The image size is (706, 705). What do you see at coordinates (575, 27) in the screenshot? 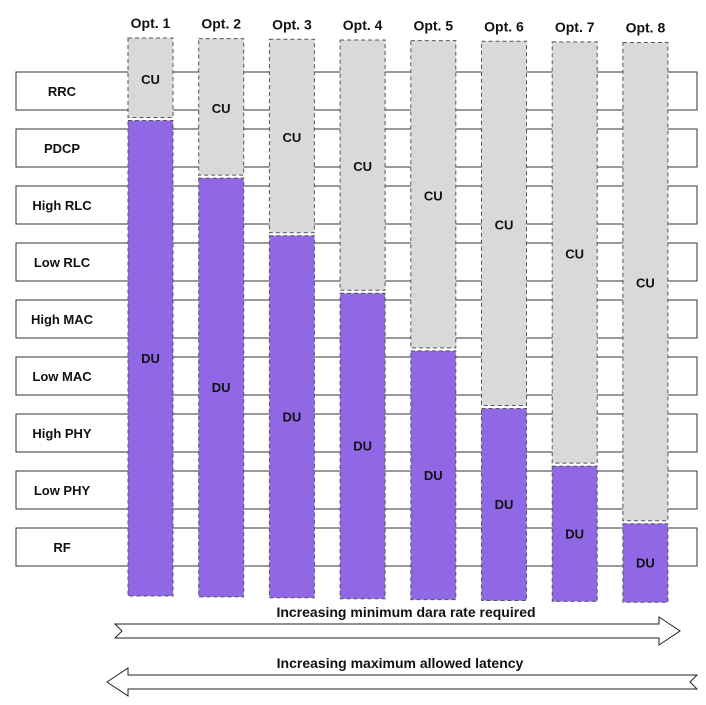
I see `option-label: Opt. 7` at bounding box center [575, 27].